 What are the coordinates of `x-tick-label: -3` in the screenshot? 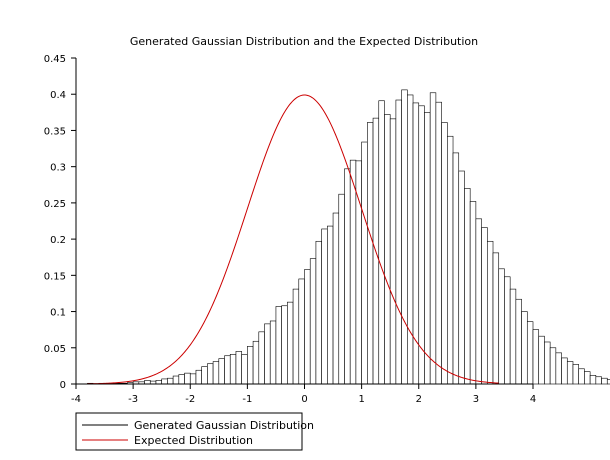 It's located at (133, 399).